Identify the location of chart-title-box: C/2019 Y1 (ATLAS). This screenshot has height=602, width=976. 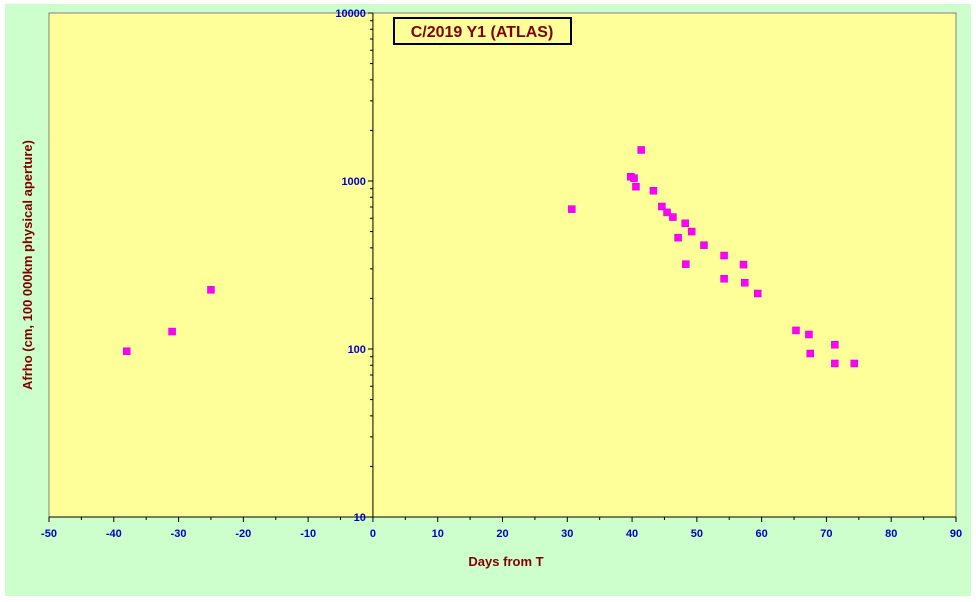
(482, 31).